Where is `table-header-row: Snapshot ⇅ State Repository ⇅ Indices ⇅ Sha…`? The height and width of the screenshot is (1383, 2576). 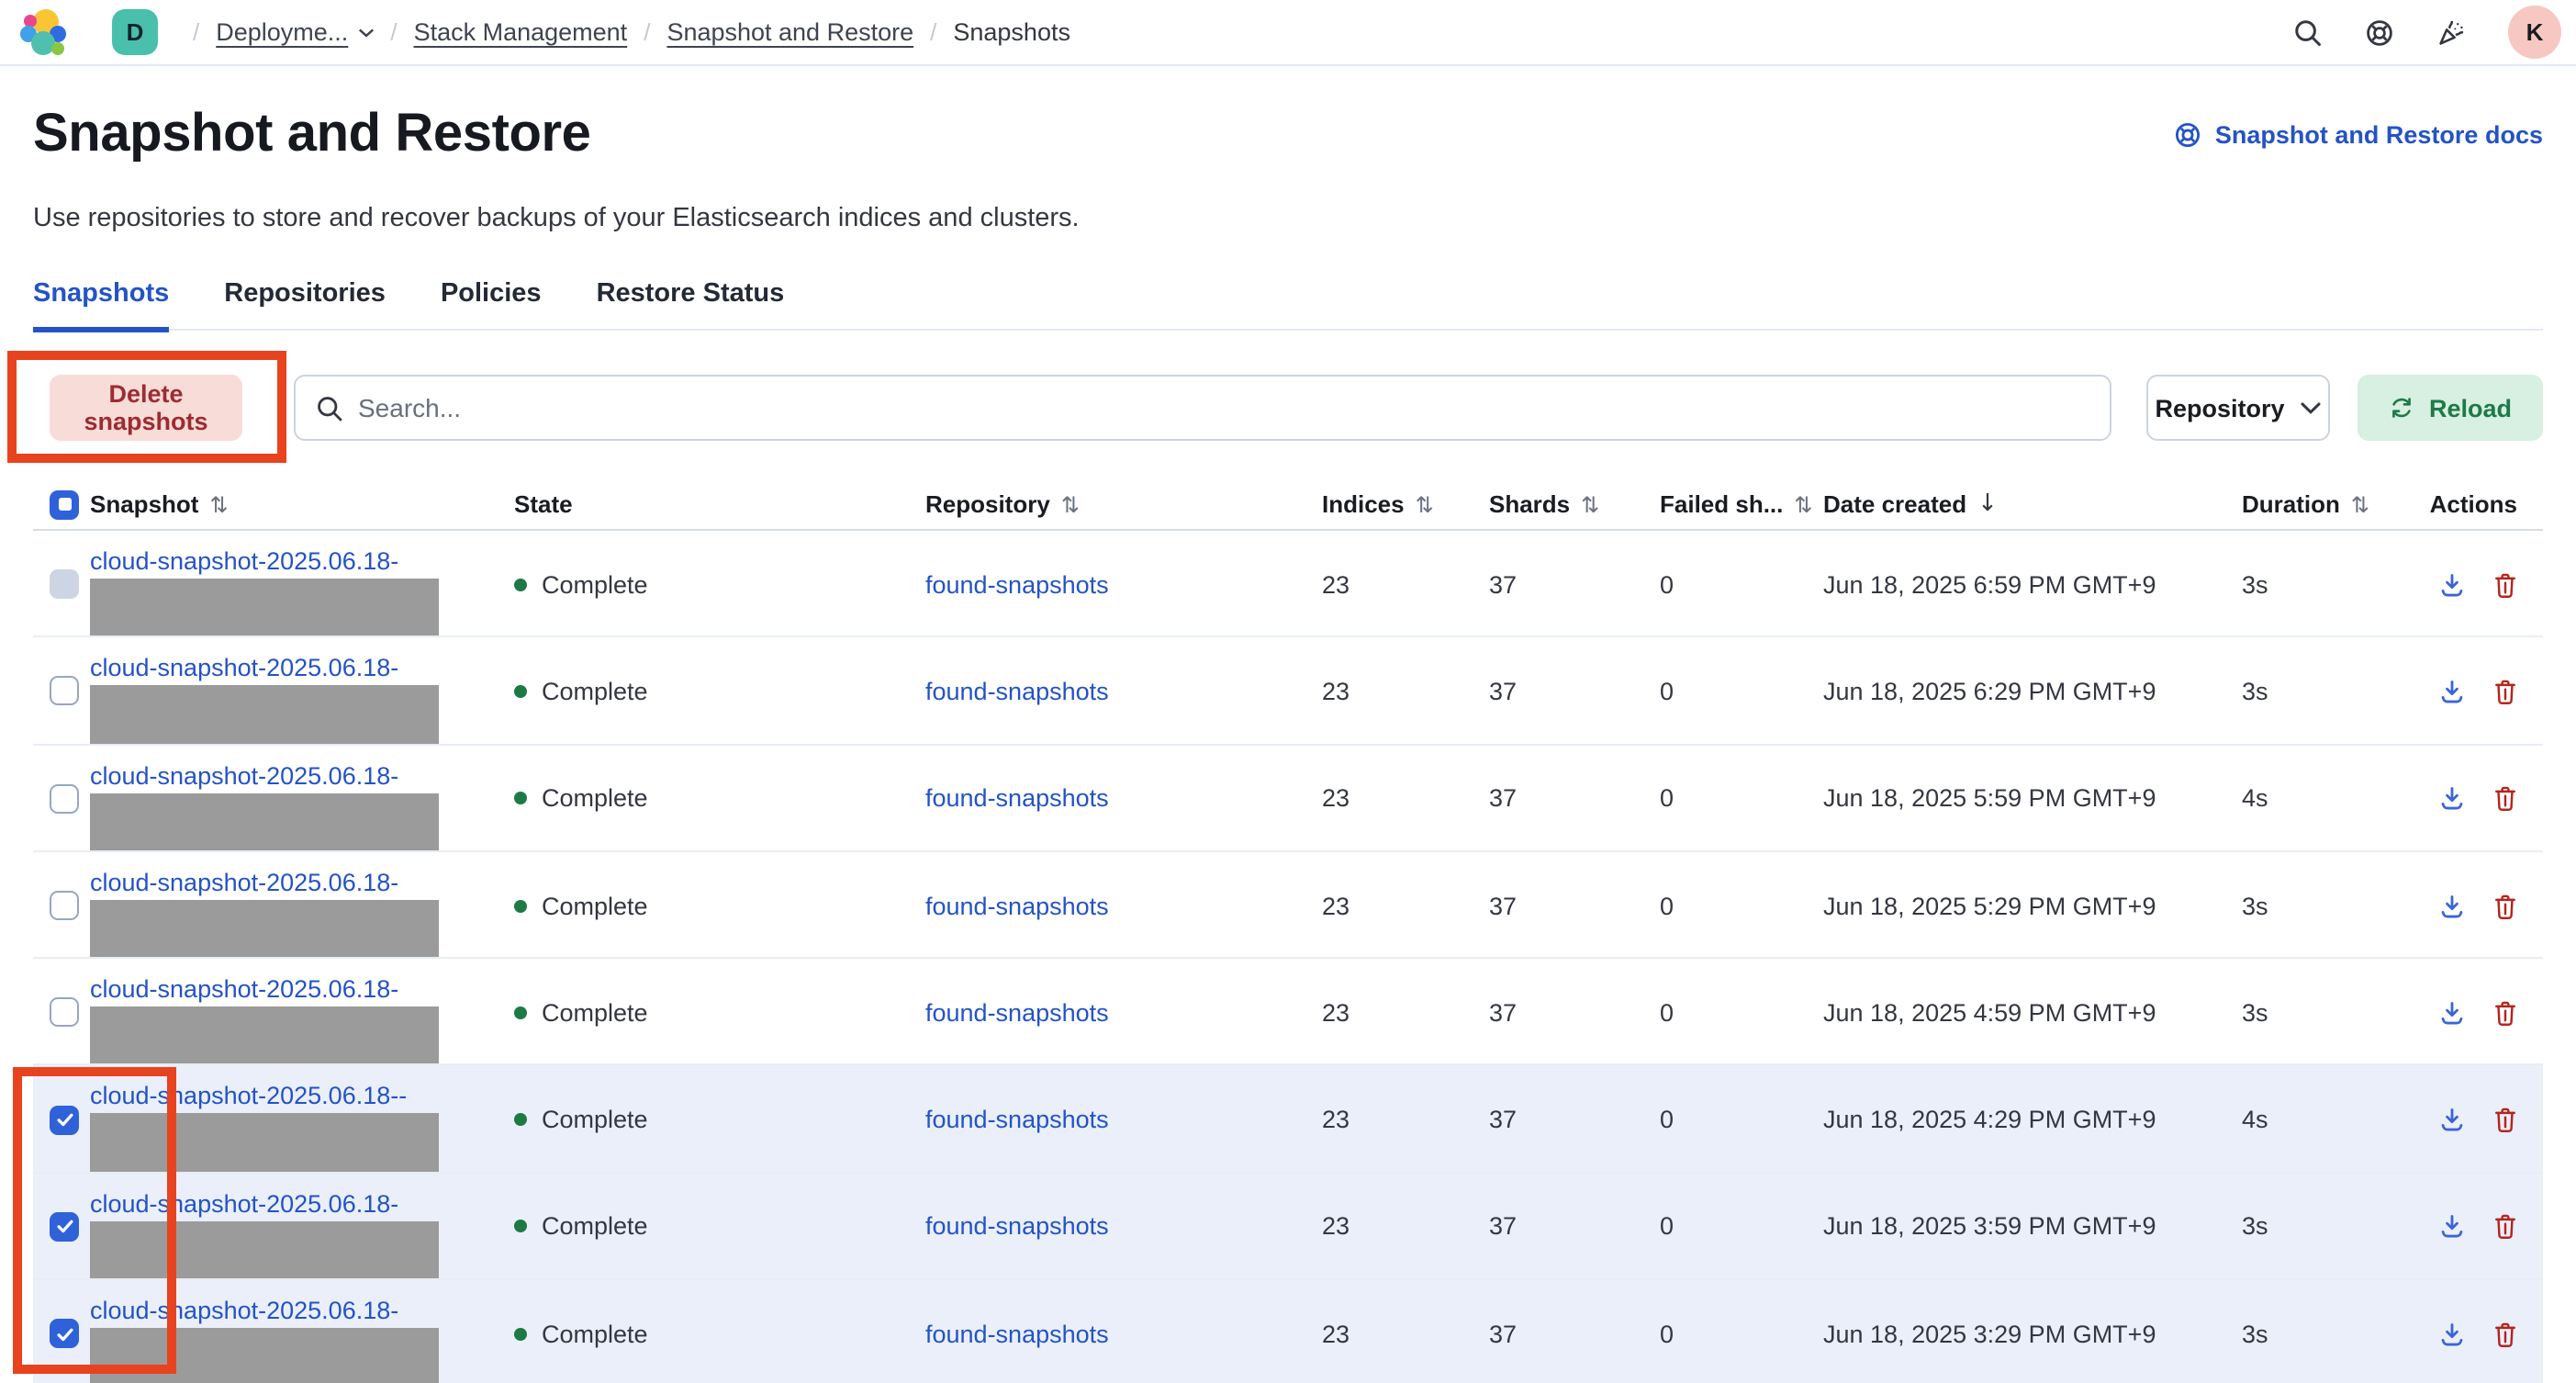
table-header-row: Snapshot ⇅ State Repository ⇅ Indices ⇅ Sha… is located at coordinates (1288, 505).